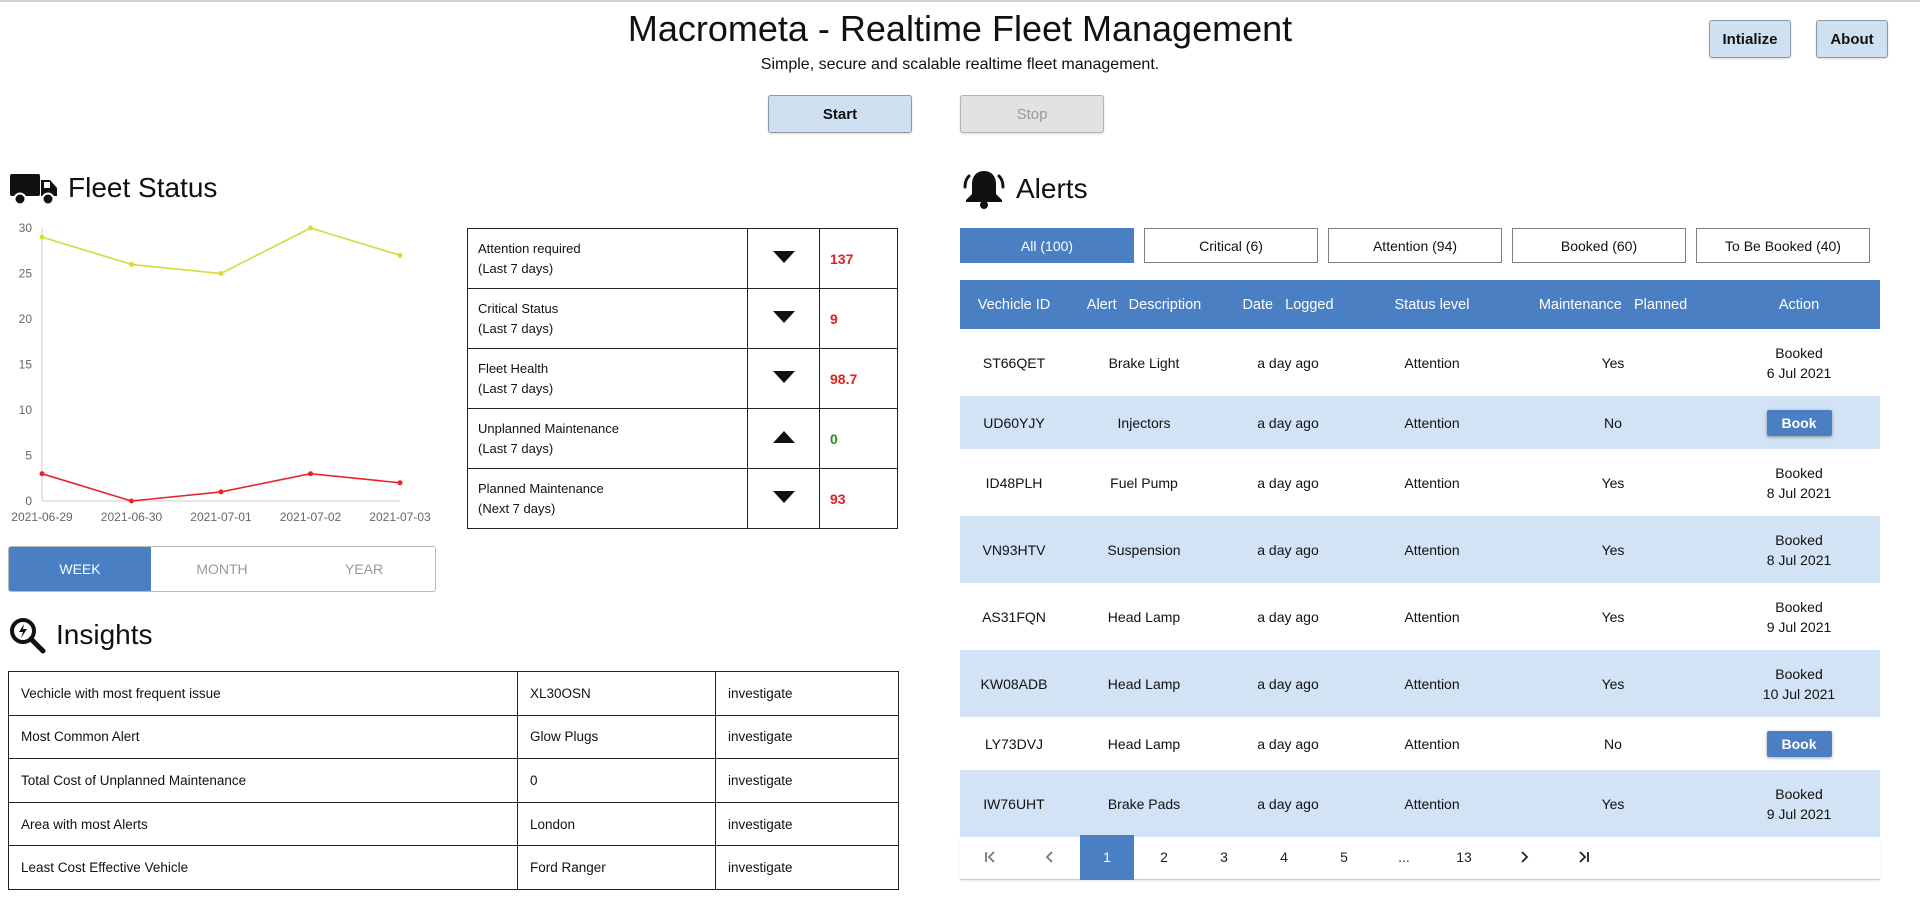 This screenshot has width=1920, height=906. Describe the element at coordinates (960, 1) in the screenshot. I see `top-divider` at that location.